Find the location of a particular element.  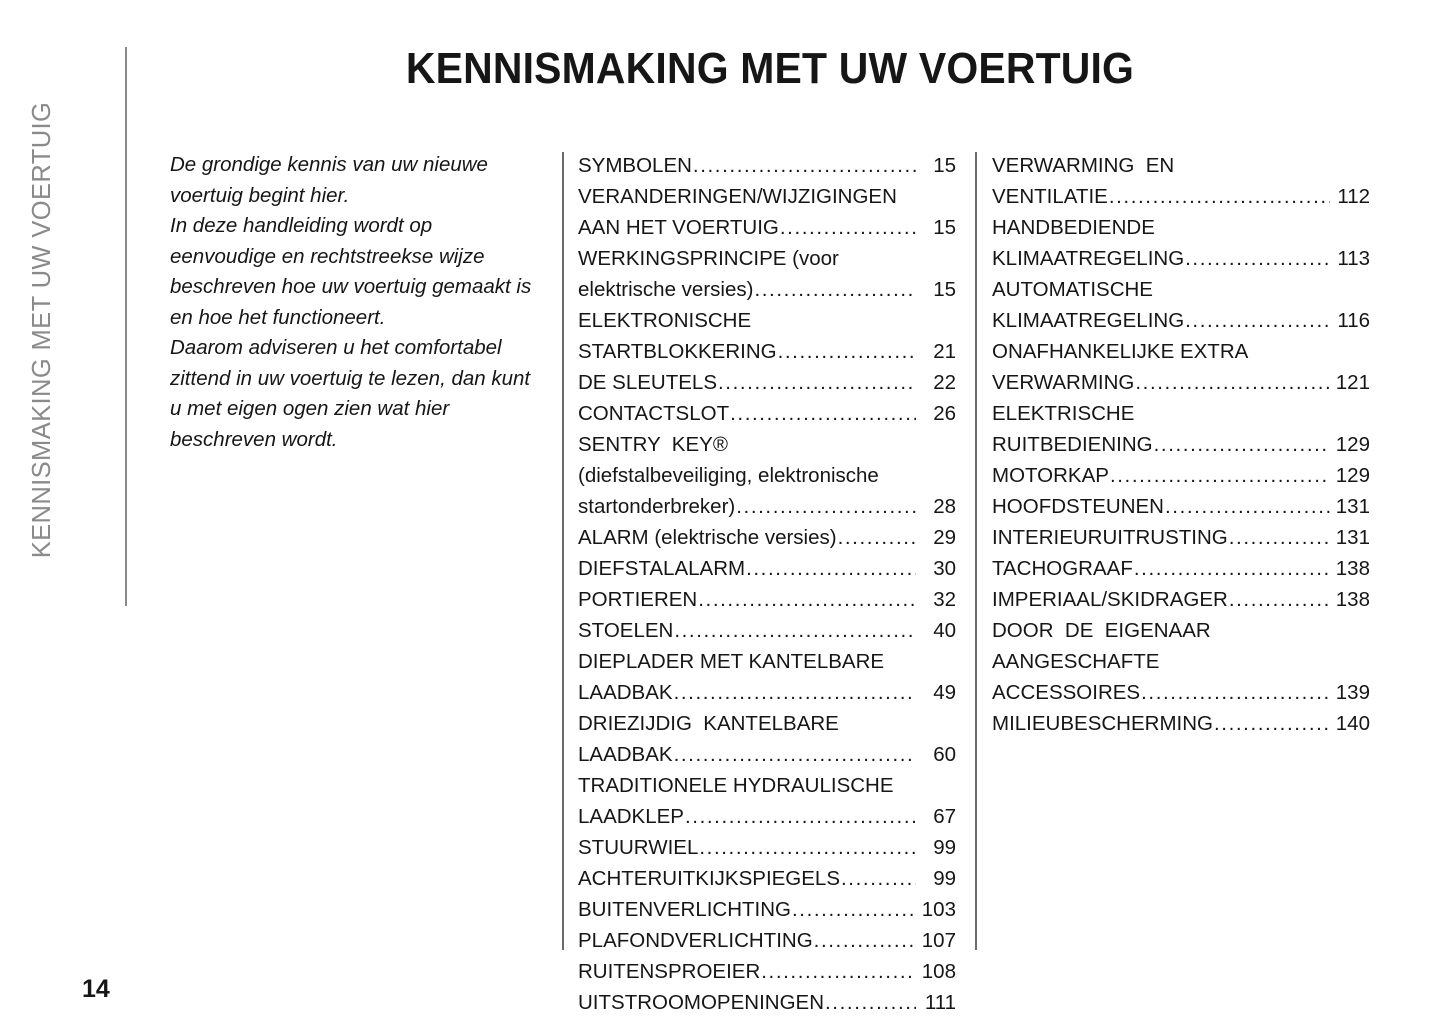

toc-entry-page-number: 113 is located at coordinates (1353, 258).